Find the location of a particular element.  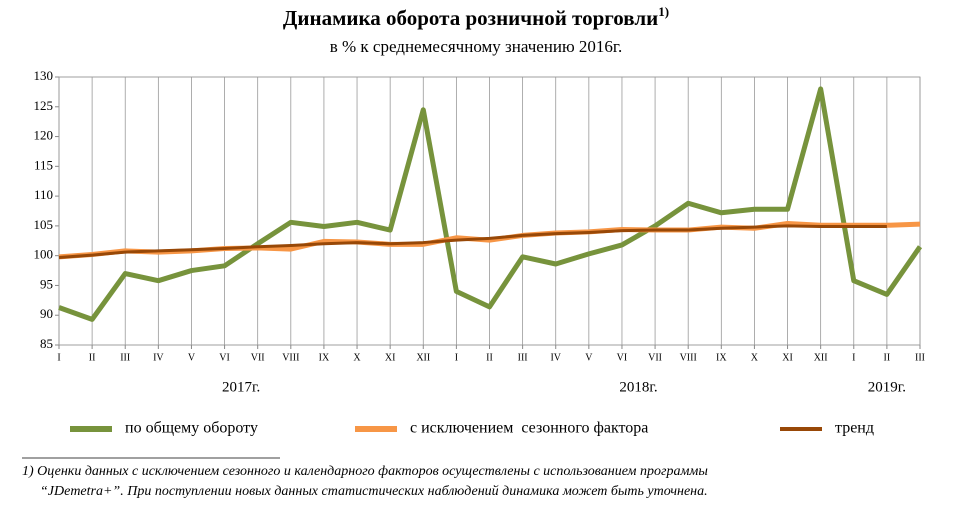

y-tick-label: 120 is located at coordinates (44, 135).